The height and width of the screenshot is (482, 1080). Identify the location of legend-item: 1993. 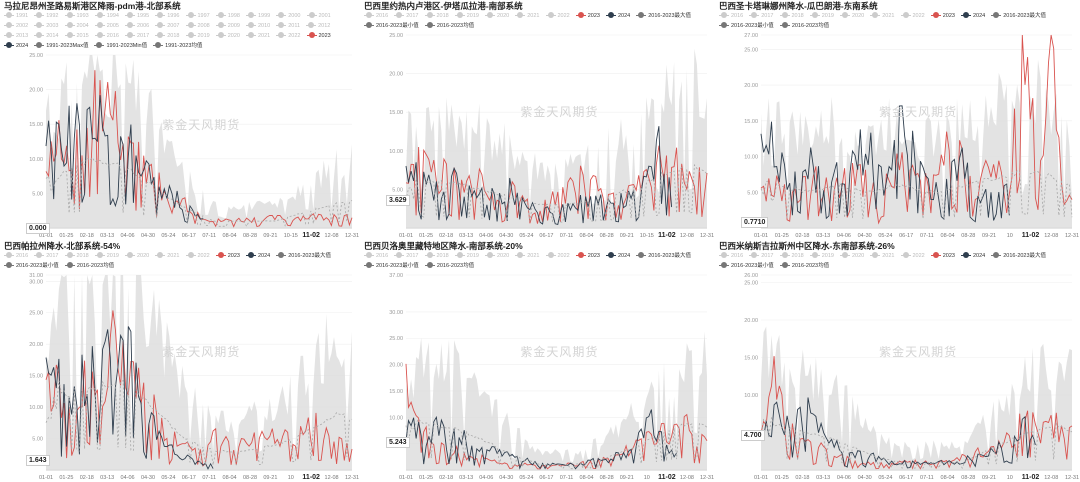
(76, 16).